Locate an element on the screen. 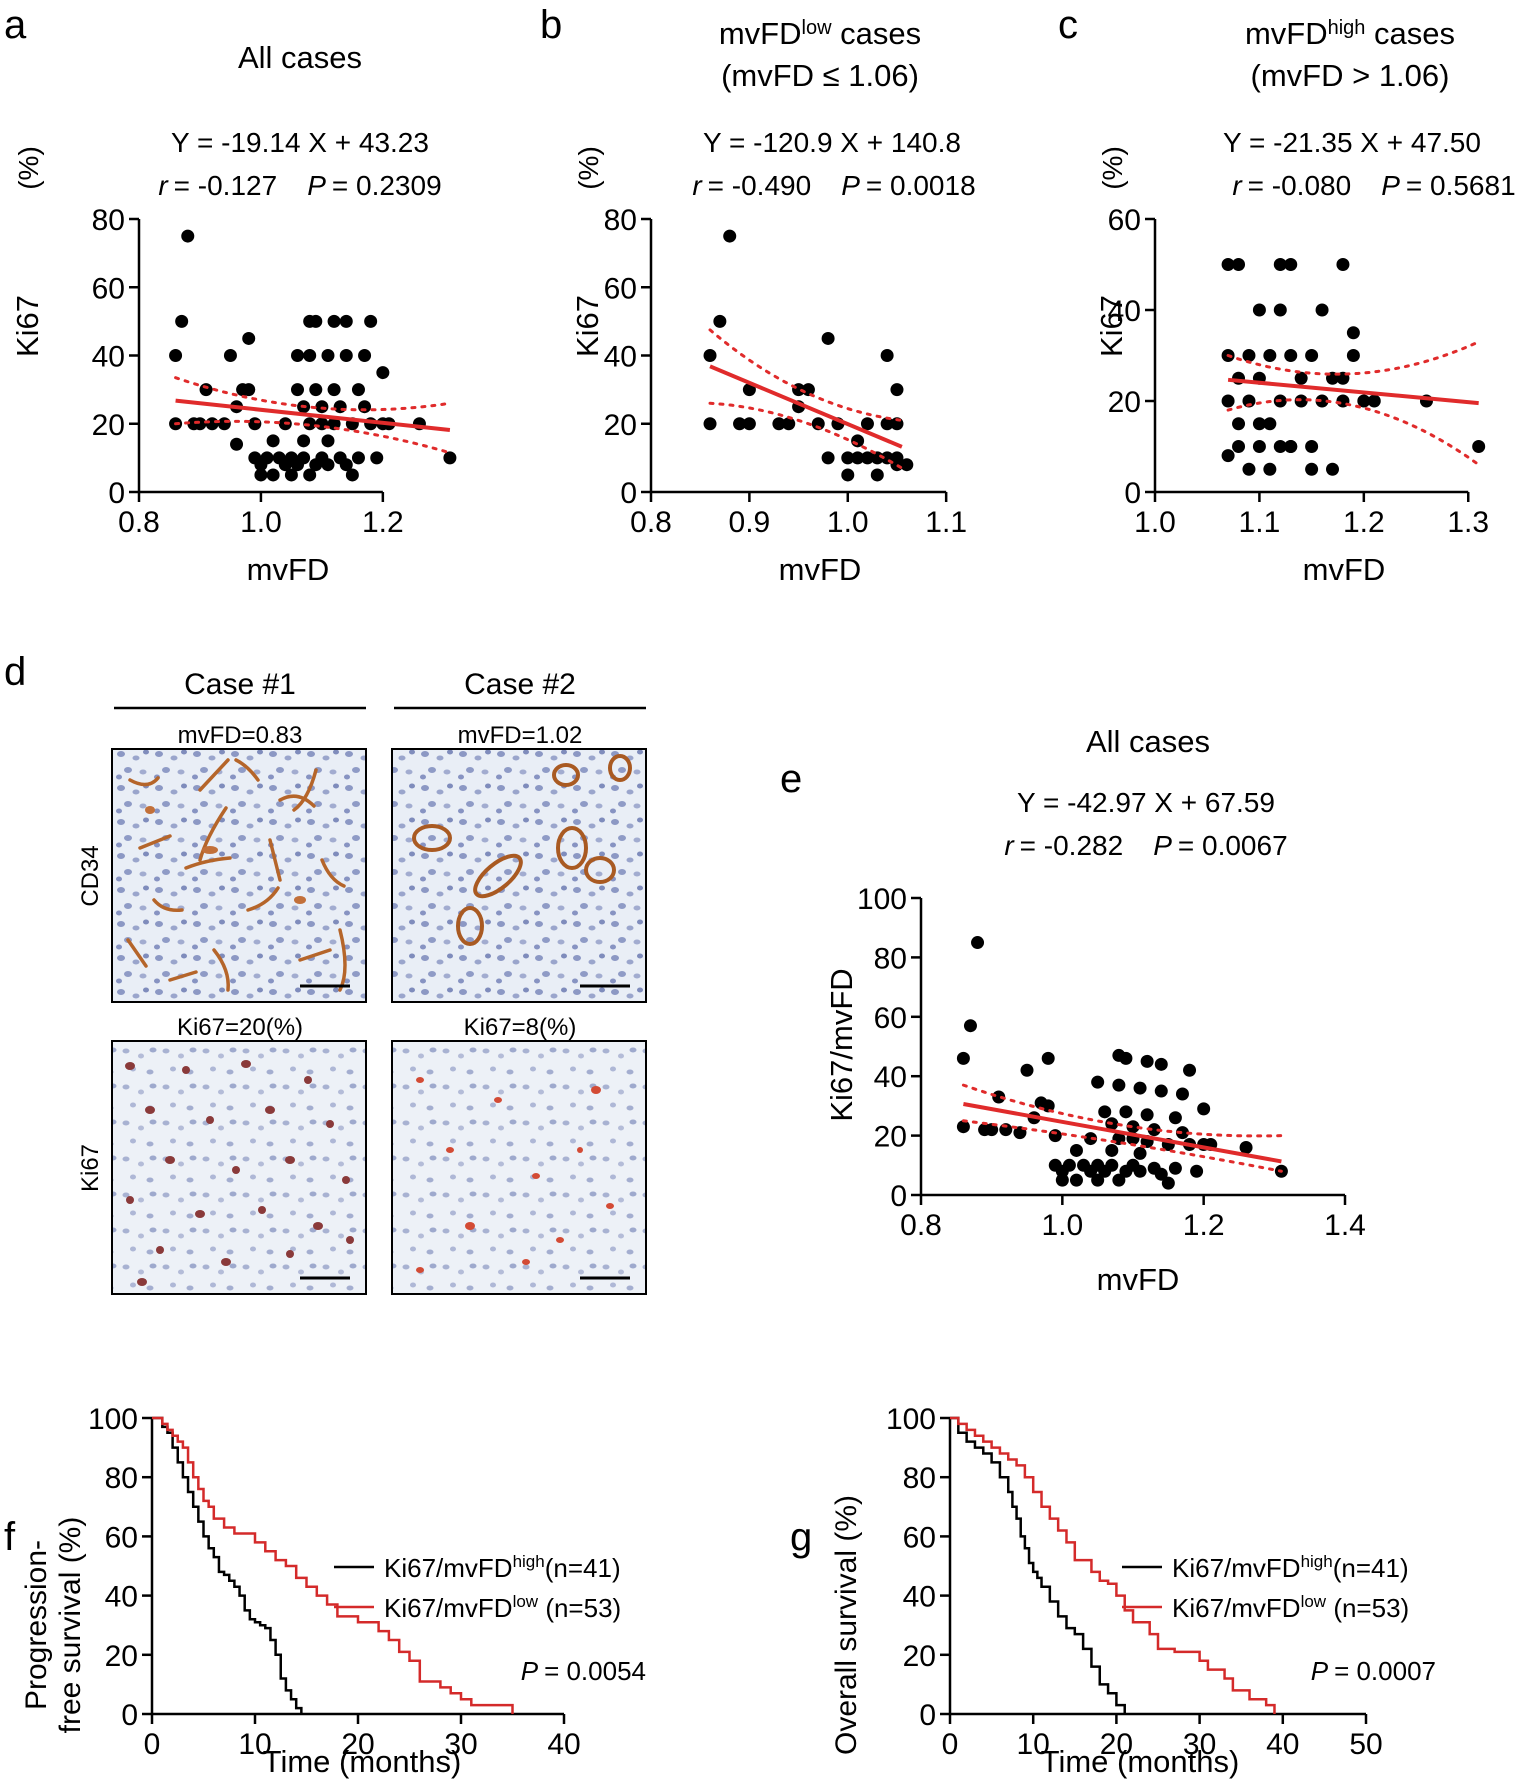 The width and height of the screenshot is (1536, 1784). title-b: mvFDlow cases is located at coordinates (820, 33).